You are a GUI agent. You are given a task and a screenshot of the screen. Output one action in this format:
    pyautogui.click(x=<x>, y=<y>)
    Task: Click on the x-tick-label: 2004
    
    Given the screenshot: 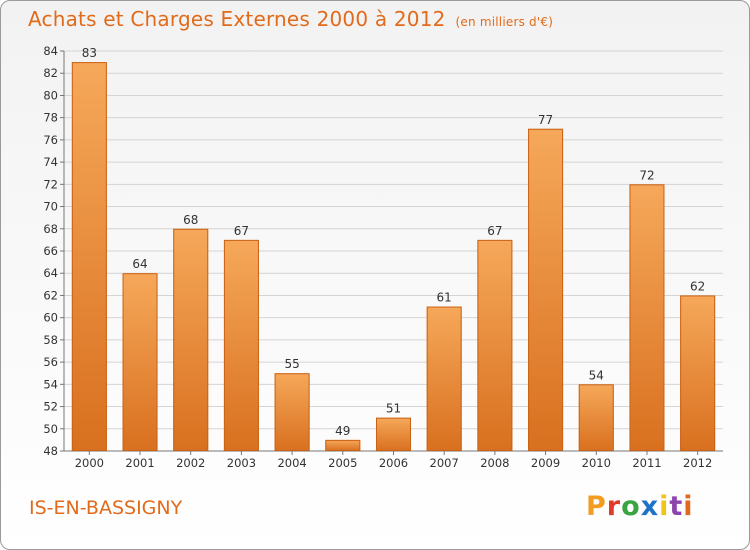 What is the action you would take?
    pyautogui.click(x=291, y=463)
    